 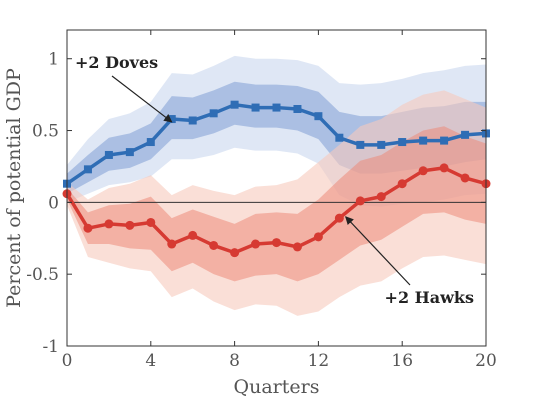 I want to click on x-tick-label: 12, so click(x=319, y=361).